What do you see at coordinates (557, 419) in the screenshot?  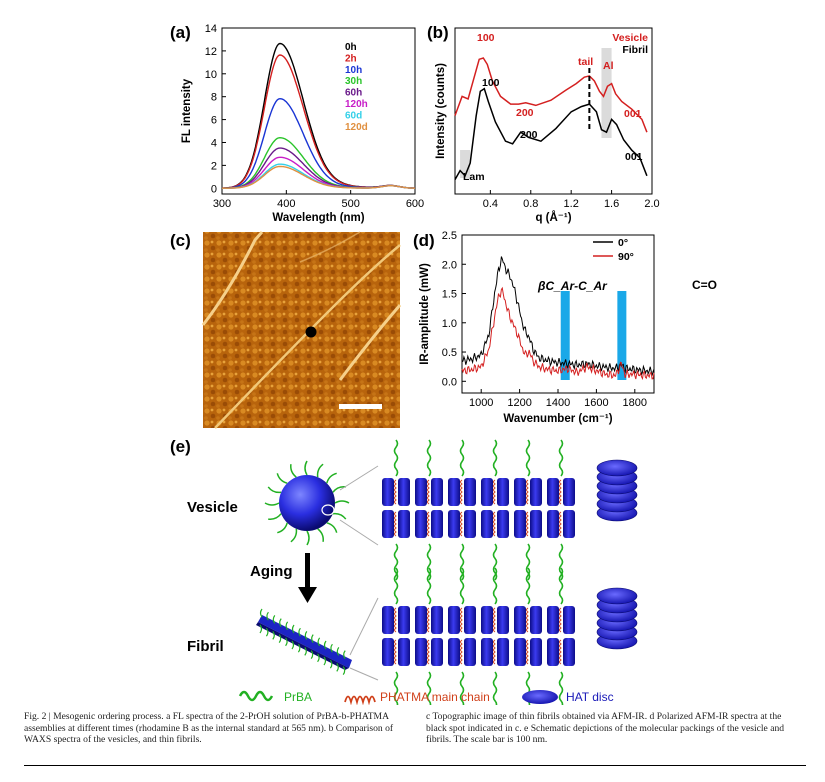 I see `x-axis-label: Wavenumber (cm⁻¹)` at bounding box center [557, 419].